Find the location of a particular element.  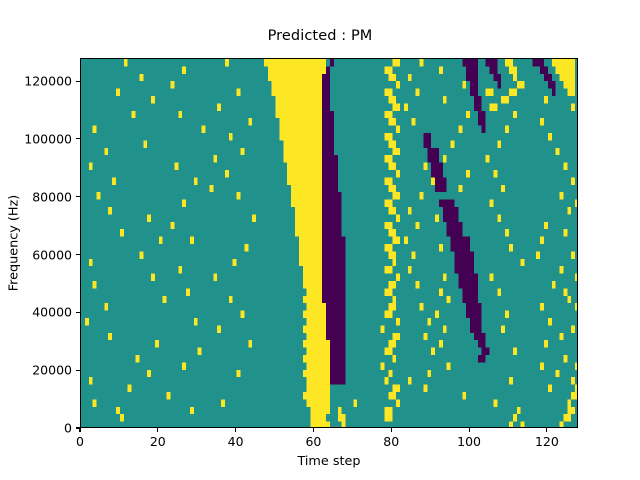

page-title: Predicted : PM is located at coordinates (320, 36).